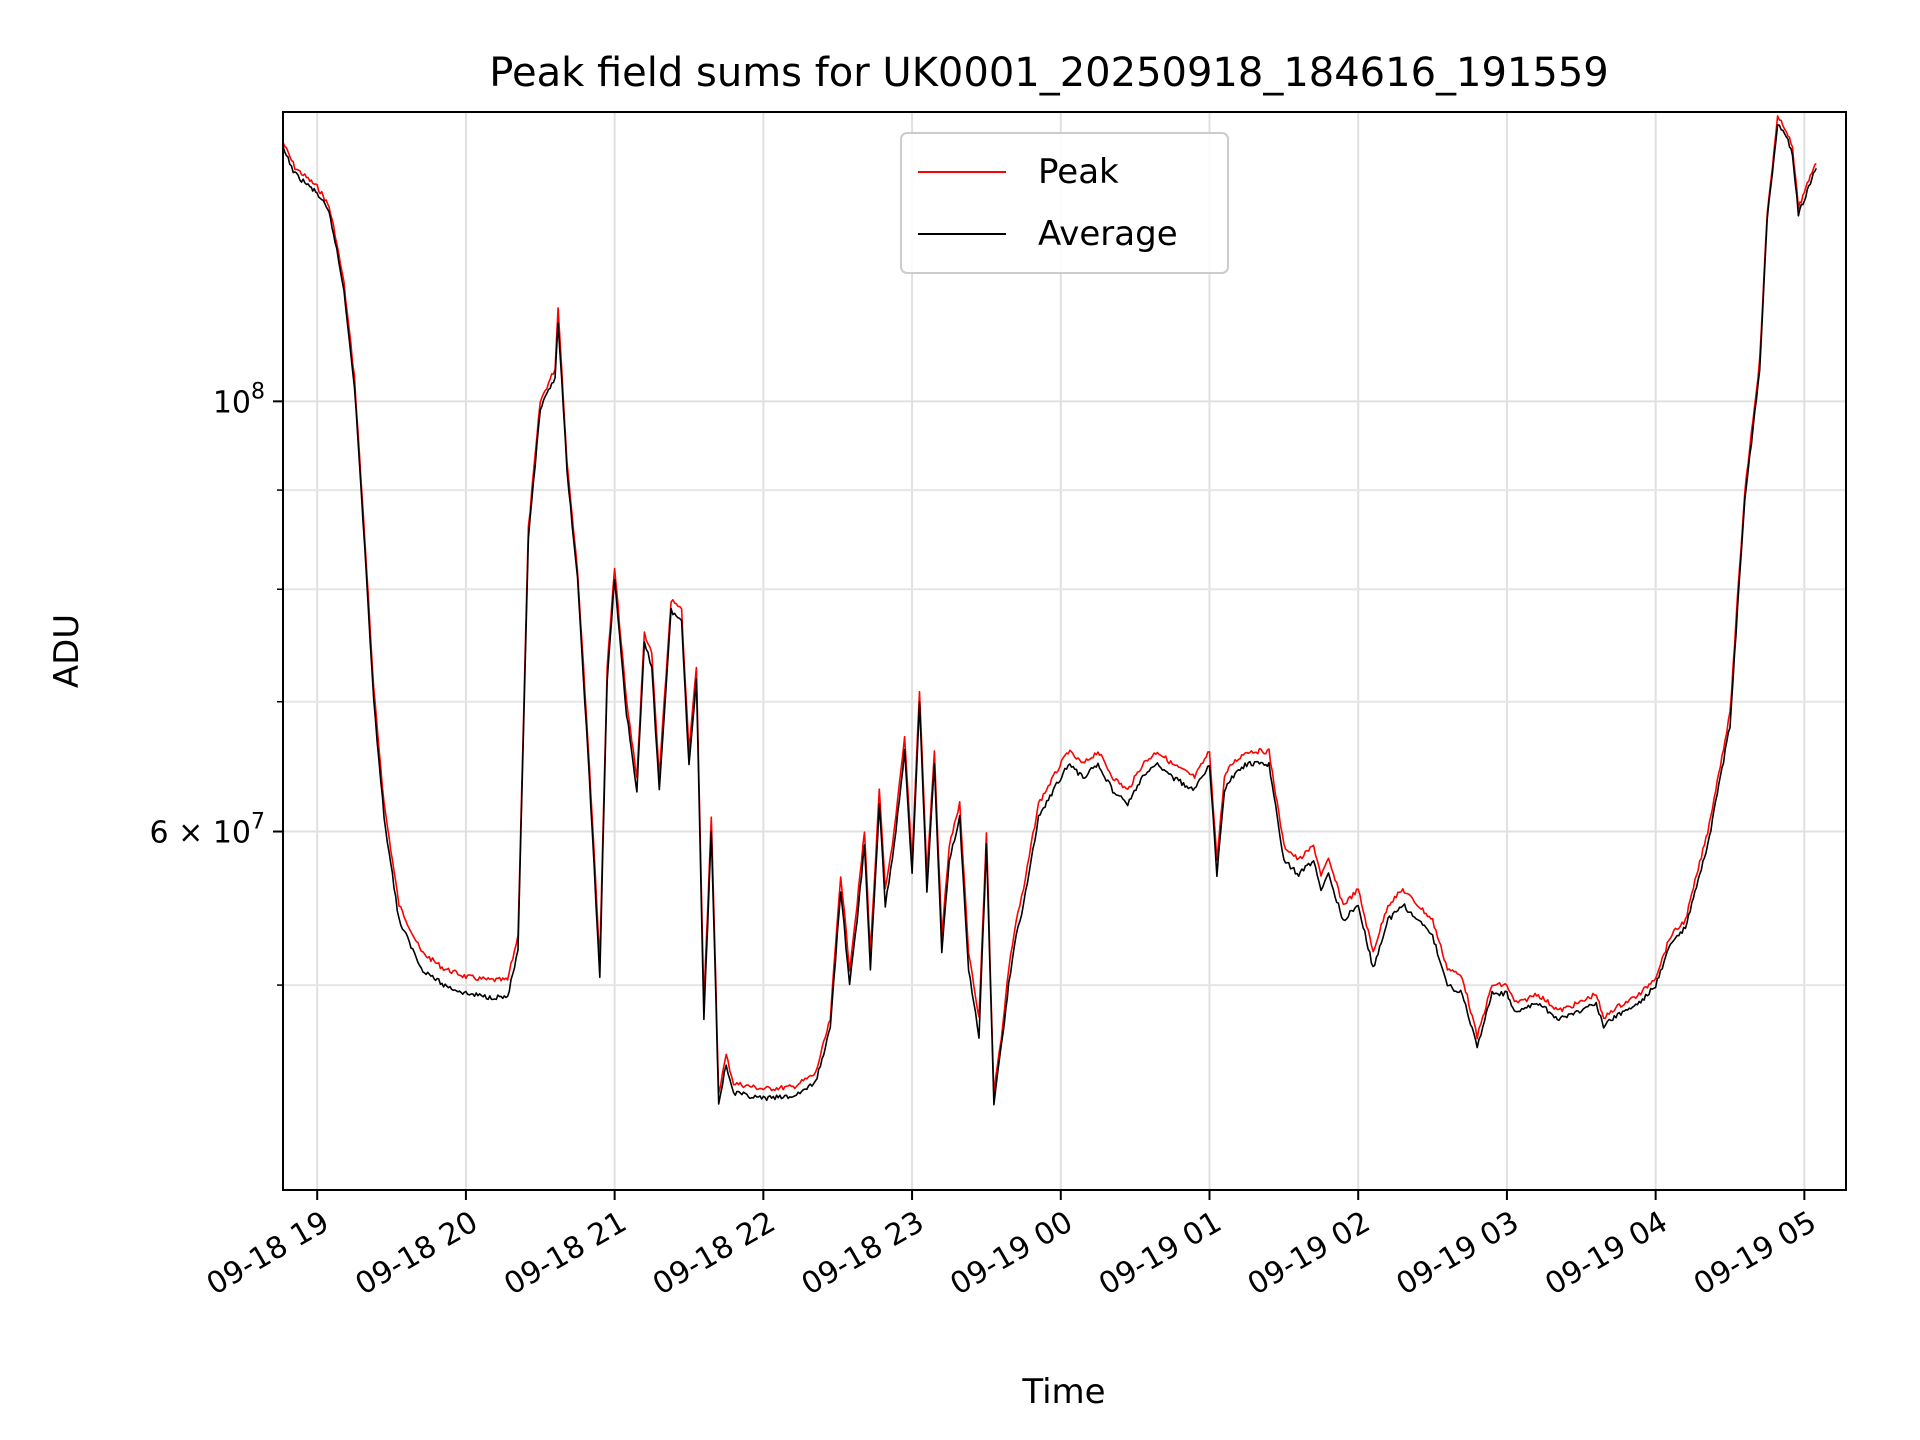 This screenshot has width=1920, height=1440. I want to click on x-axis-label: Time, so click(1063, 1392).